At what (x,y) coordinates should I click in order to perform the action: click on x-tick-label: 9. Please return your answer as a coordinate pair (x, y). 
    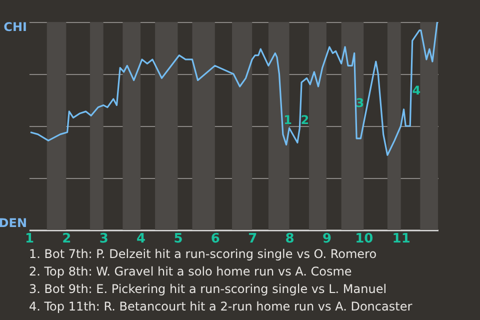
    Looking at the image, I should click on (327, 239).